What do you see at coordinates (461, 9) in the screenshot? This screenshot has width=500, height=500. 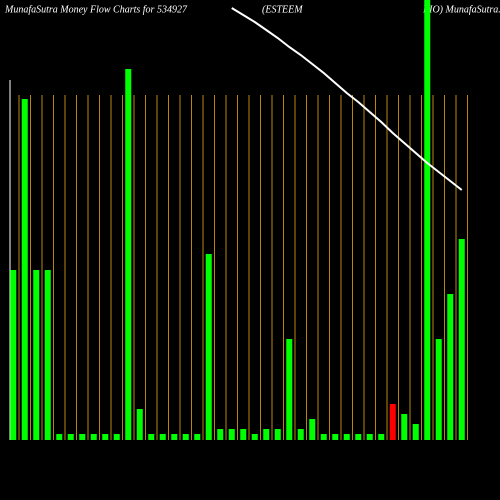 I see `chart-title-part: BIO) MunafaSutra.com` at bounding box center [461, 9].